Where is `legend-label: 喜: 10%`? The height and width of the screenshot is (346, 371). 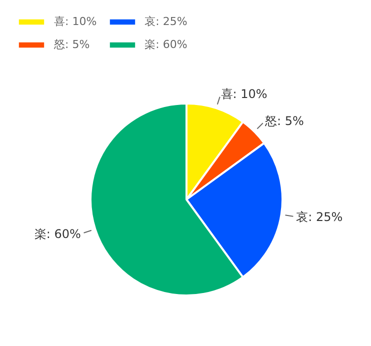
legend-label: 喜: 10% is located at coordinates (75, 21).